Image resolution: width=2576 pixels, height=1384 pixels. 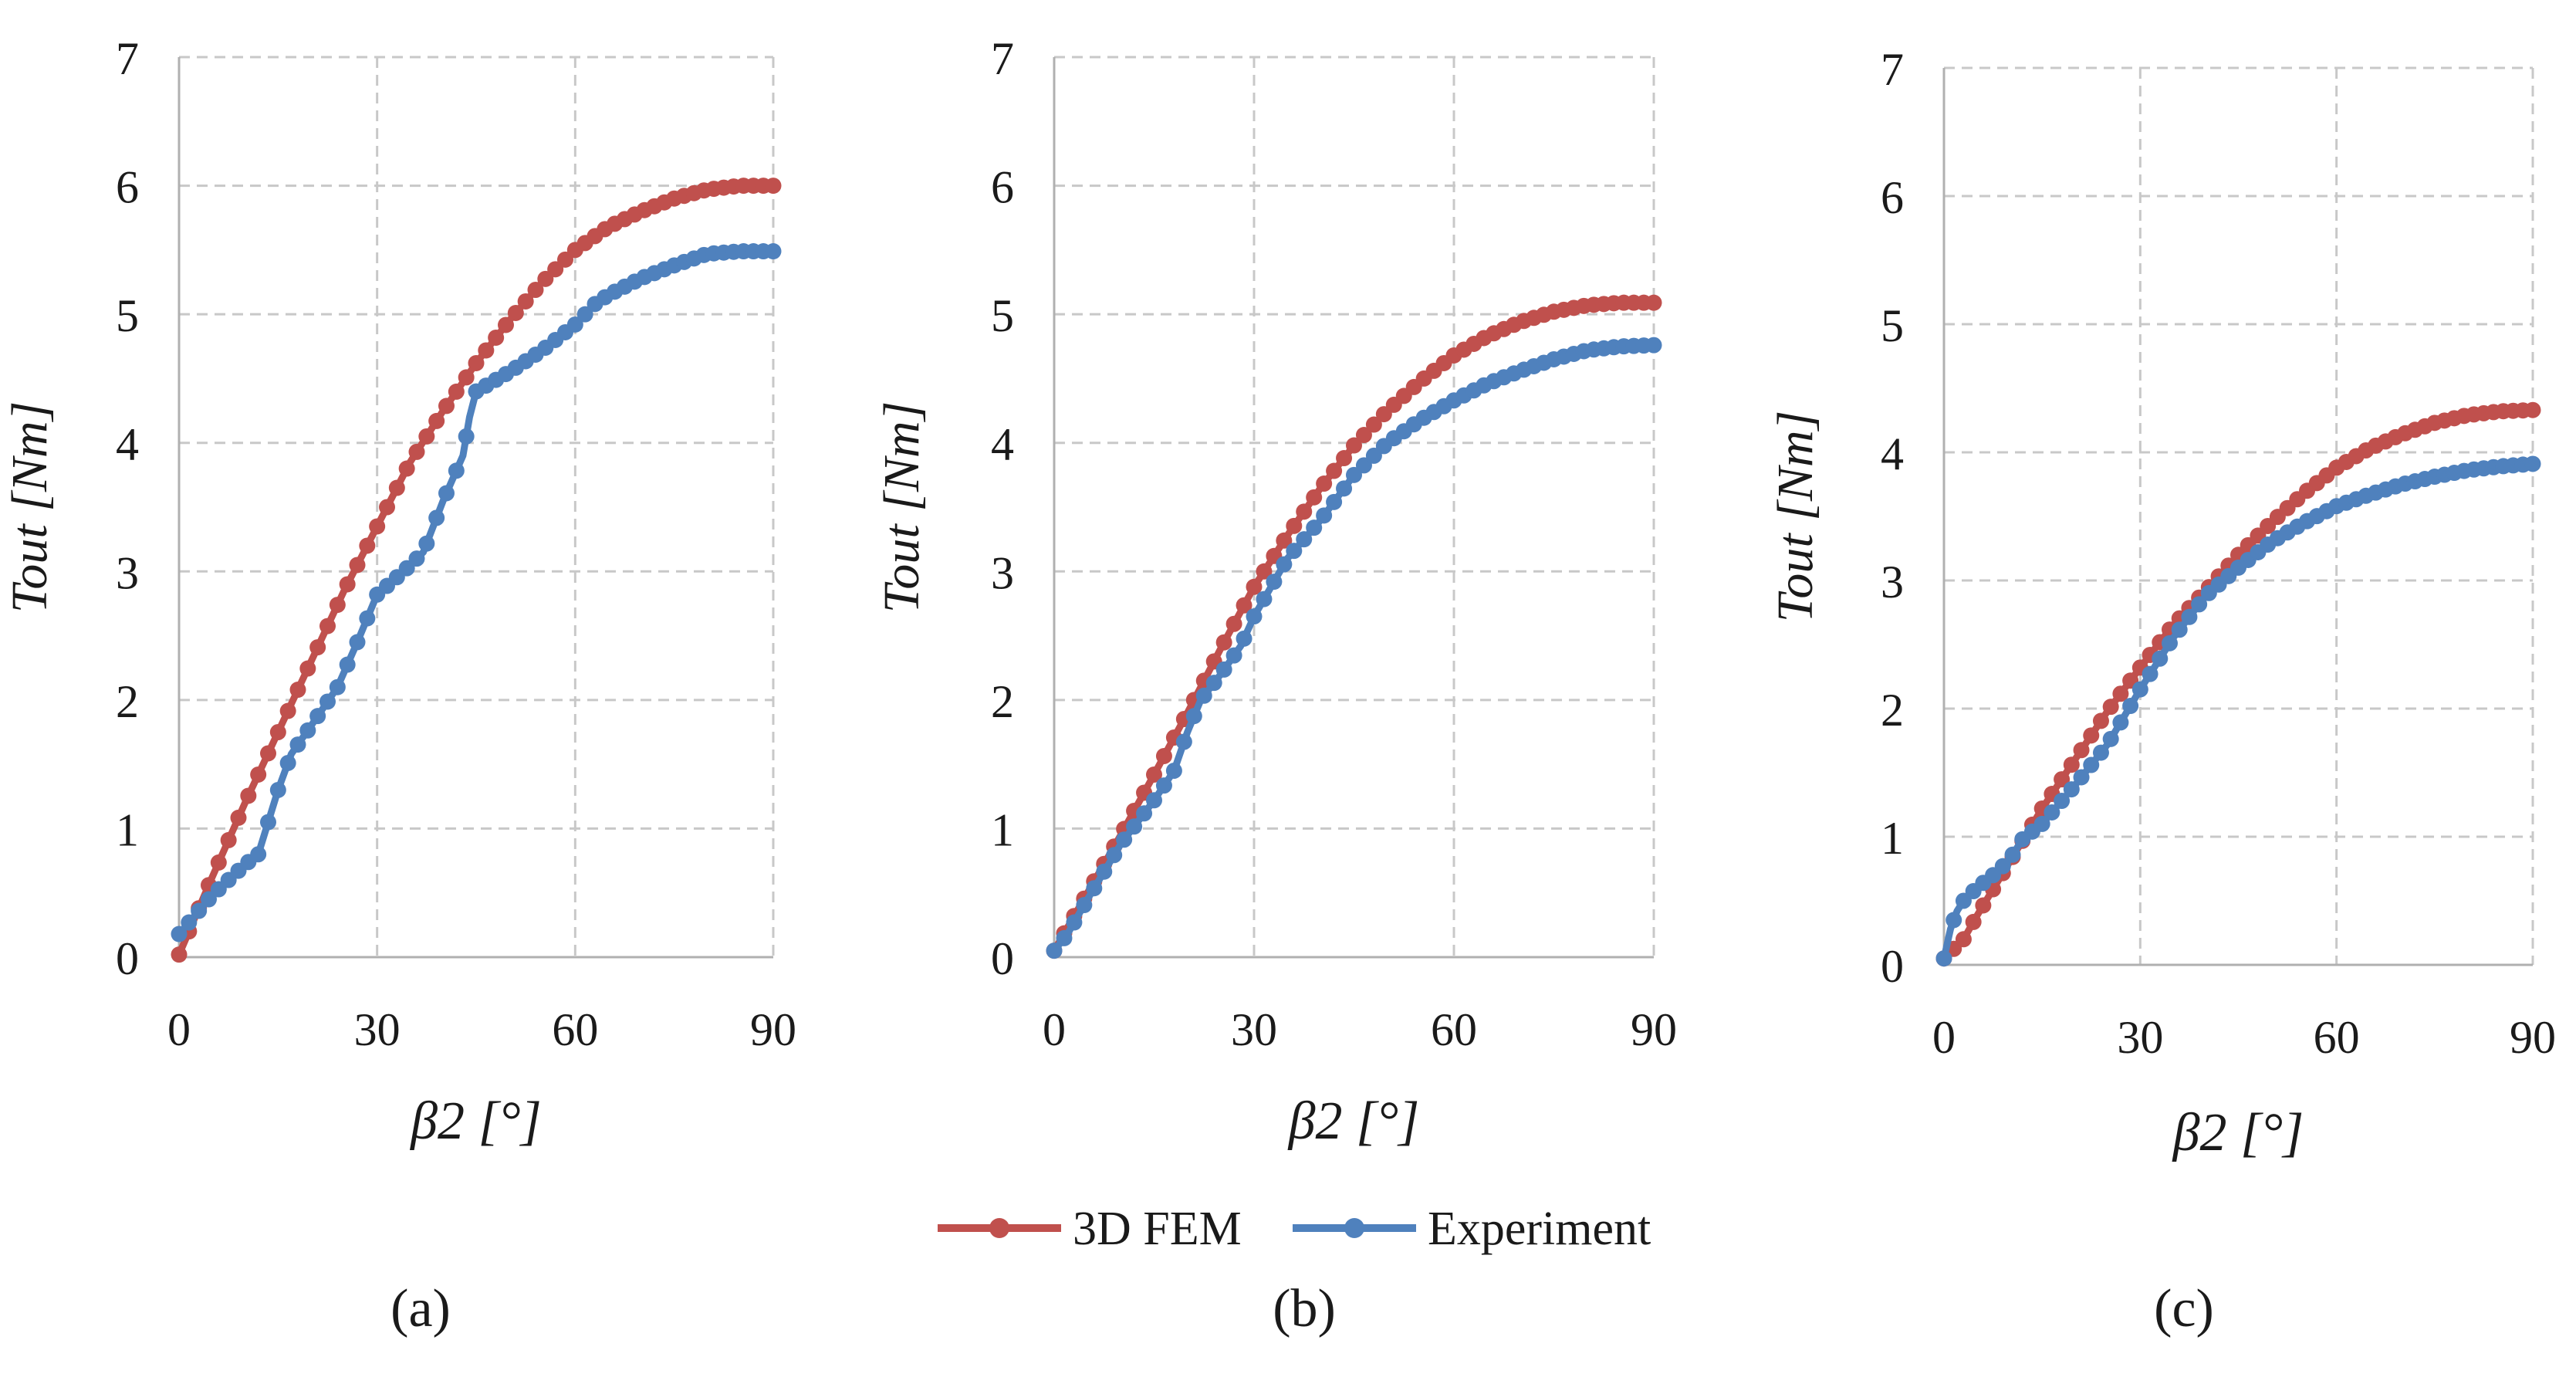 I want to click on series-line-3d-fem, so click(x=2238, y=684).